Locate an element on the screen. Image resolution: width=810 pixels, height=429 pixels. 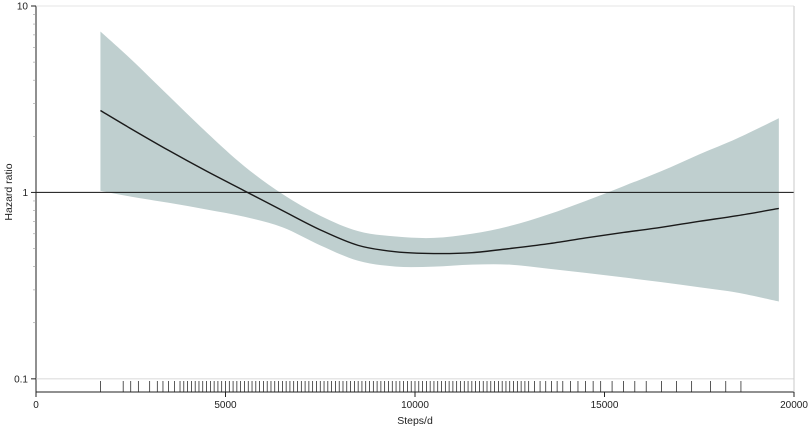
x-tick-label: 0 is located at coordinates (36, 405).